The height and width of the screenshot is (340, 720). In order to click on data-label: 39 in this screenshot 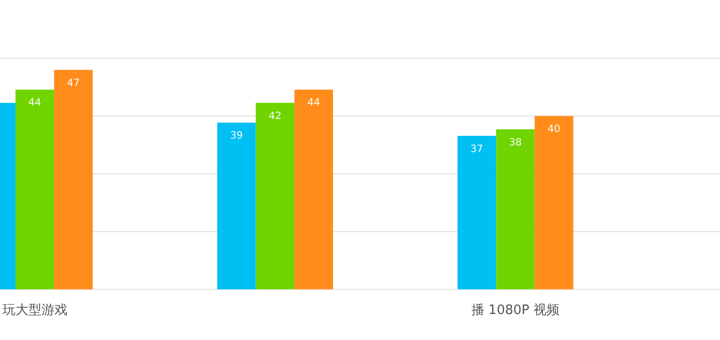, I will do `click(236, 136)`.